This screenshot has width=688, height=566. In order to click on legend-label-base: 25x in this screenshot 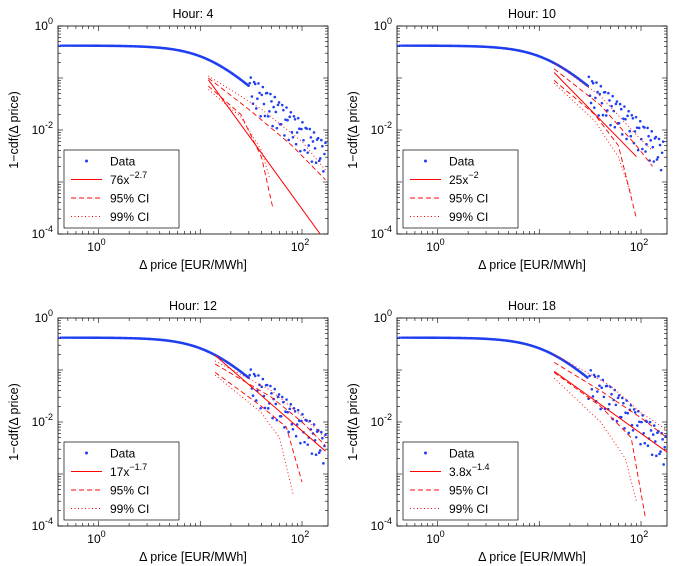, I will do `click(458, 180)`.